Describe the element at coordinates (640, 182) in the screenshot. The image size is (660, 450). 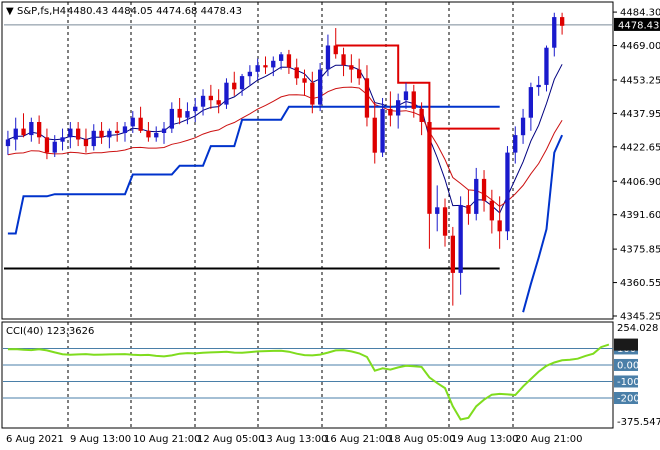
I see `price-tick-label: 4406.90` at that location.